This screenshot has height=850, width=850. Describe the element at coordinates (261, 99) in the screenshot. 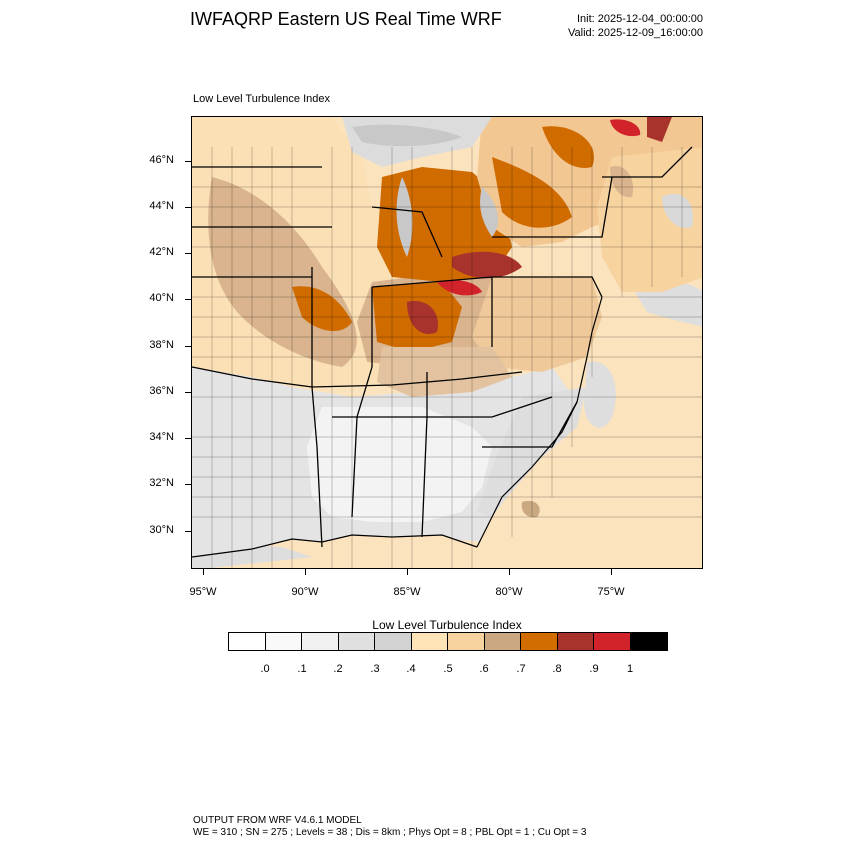

I see `panel-label: Low Level Turbulence Index` at that location.